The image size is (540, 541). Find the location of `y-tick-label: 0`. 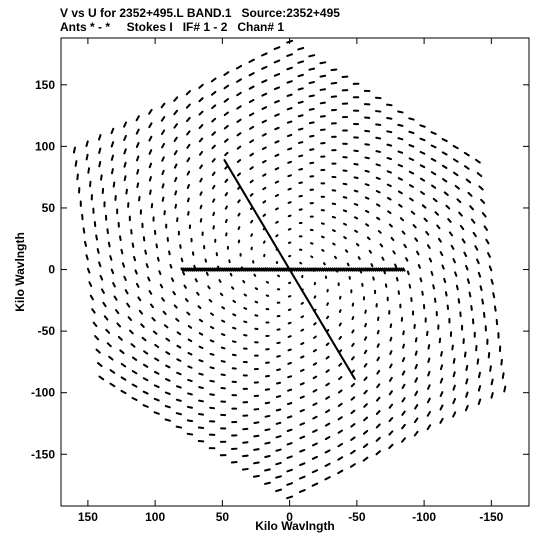

y-tick-label: 0 is located at coordinates (51, 270).